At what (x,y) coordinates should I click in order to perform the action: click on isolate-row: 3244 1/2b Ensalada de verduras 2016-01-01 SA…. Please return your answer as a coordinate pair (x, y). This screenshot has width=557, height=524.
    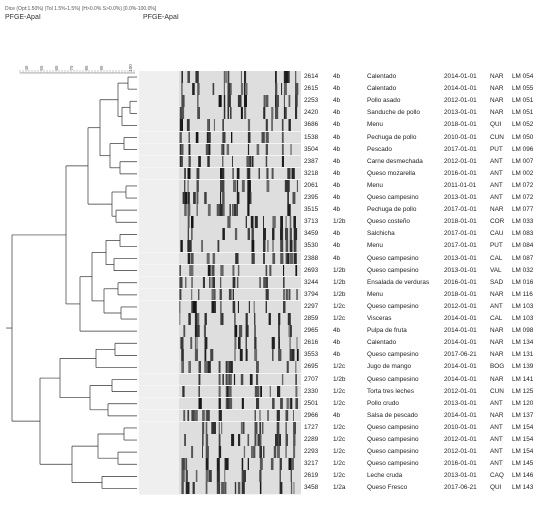
    Looking at the image, I should click on (278, 282).